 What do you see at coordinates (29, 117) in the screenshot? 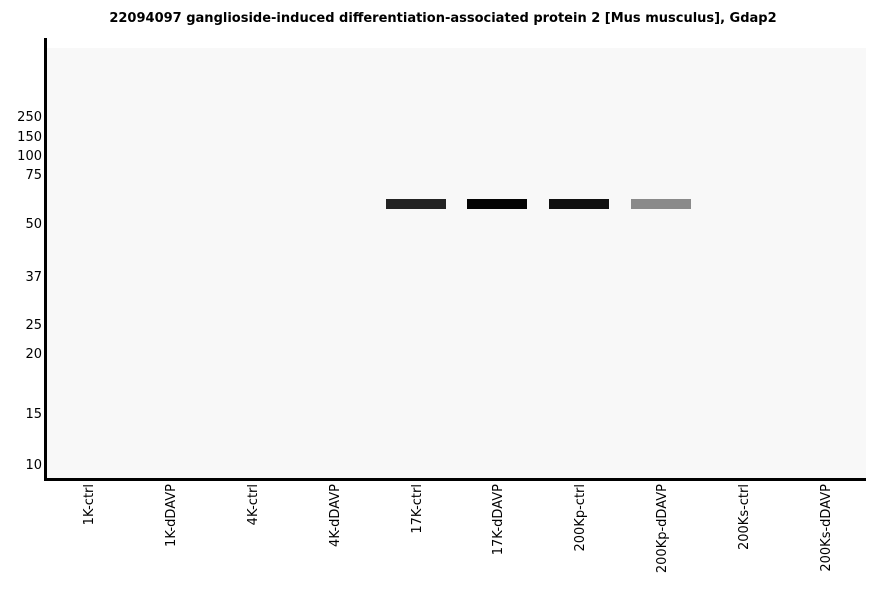
I see `mw-tick-label: 250` at bounding box center [29, 117].